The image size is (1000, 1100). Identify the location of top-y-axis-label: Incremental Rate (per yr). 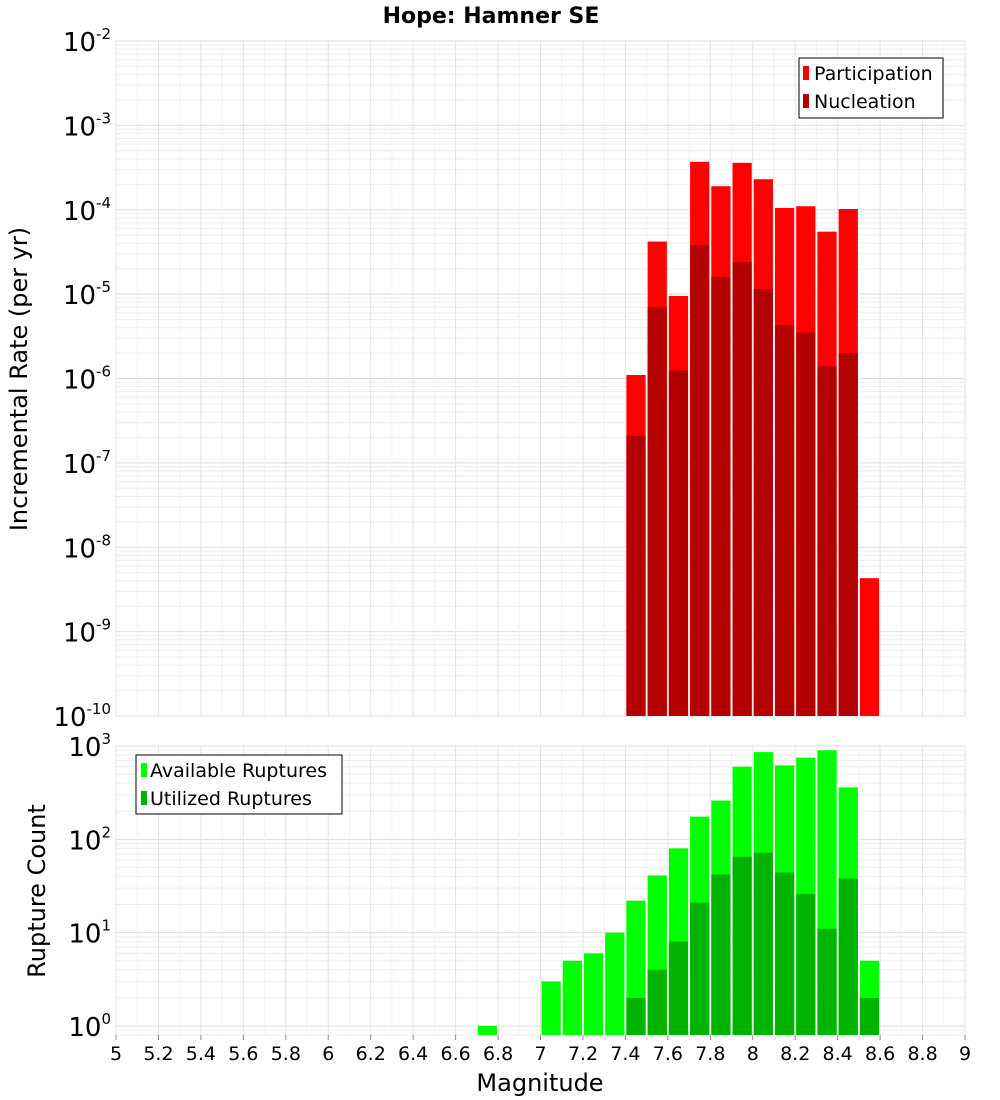
(19, 379).